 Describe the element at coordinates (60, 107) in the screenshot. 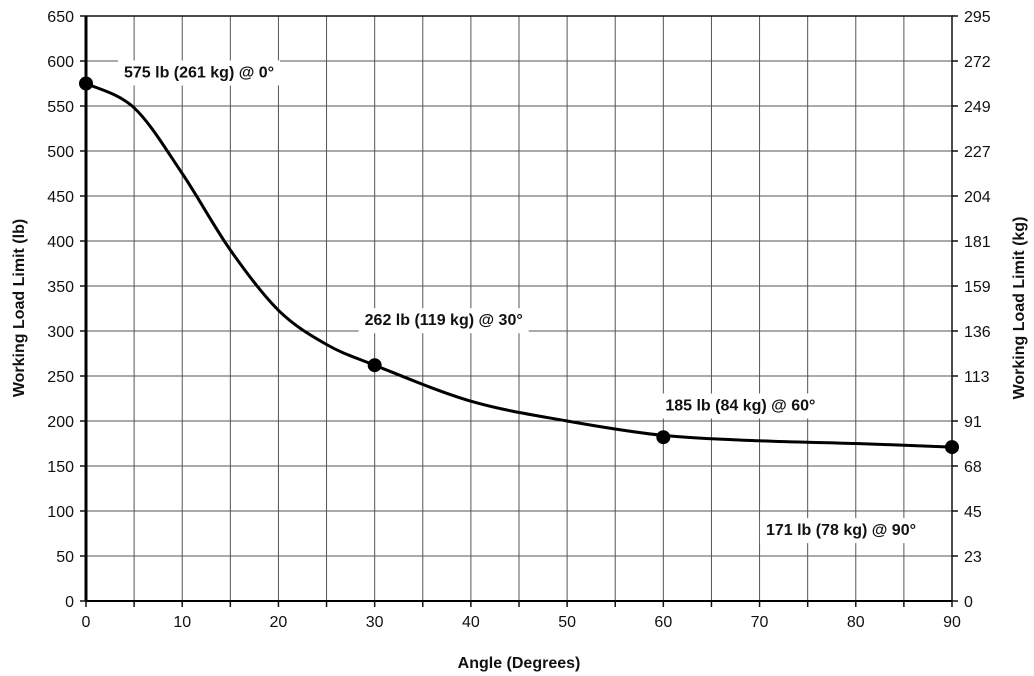

I see `y-tick-label: 550` at that location.